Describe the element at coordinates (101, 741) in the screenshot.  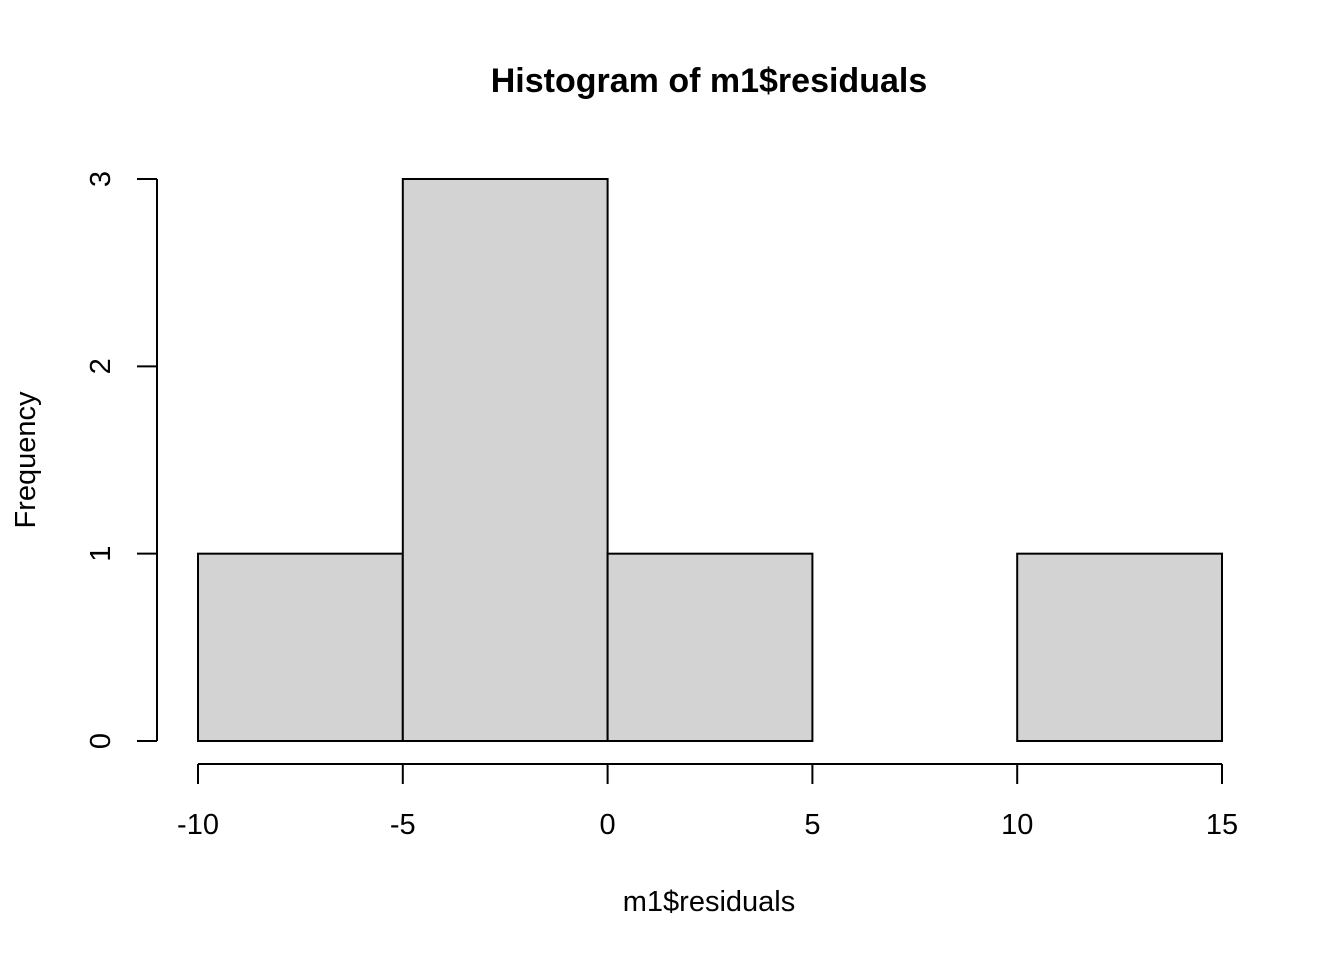
I see `y-tick-label-0: 0` at that location.